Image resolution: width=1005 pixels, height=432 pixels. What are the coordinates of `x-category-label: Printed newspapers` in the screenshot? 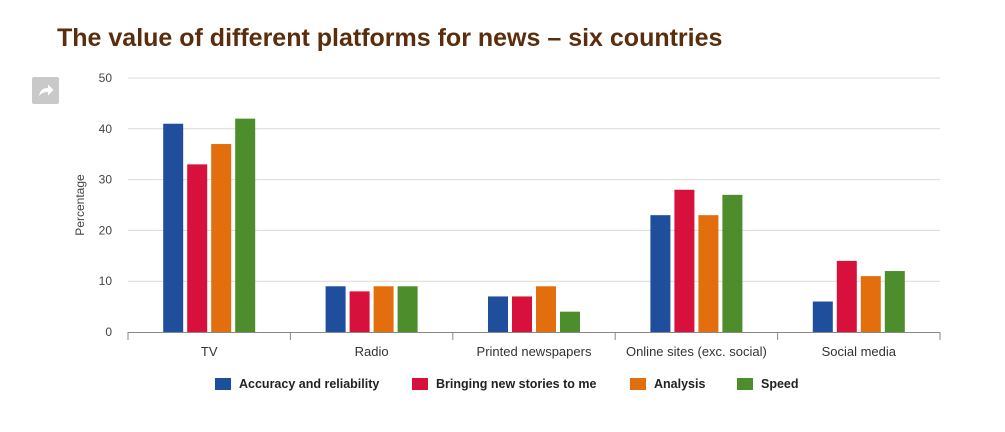 It's located at (534, 351).